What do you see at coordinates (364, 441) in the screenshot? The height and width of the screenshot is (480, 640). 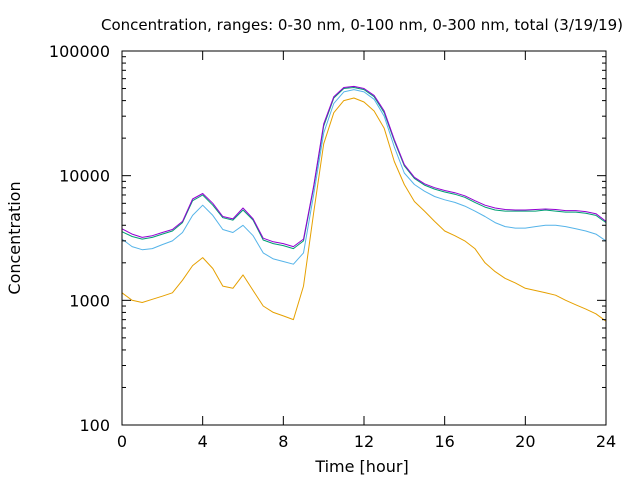 I see `x-tick-label: 12` at bounding box center [364, 441].